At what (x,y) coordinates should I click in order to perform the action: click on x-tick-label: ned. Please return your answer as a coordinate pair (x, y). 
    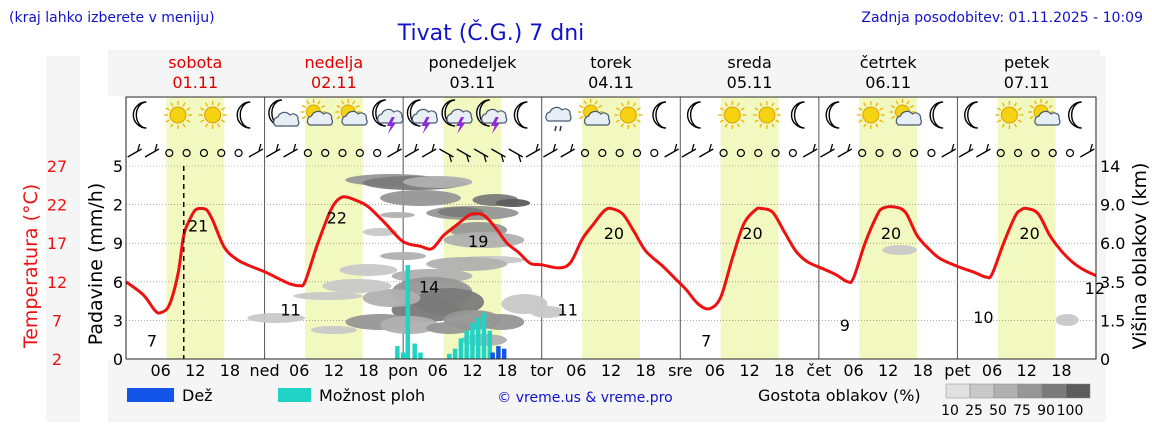
    Looking at the image, I should click on (265, 370).